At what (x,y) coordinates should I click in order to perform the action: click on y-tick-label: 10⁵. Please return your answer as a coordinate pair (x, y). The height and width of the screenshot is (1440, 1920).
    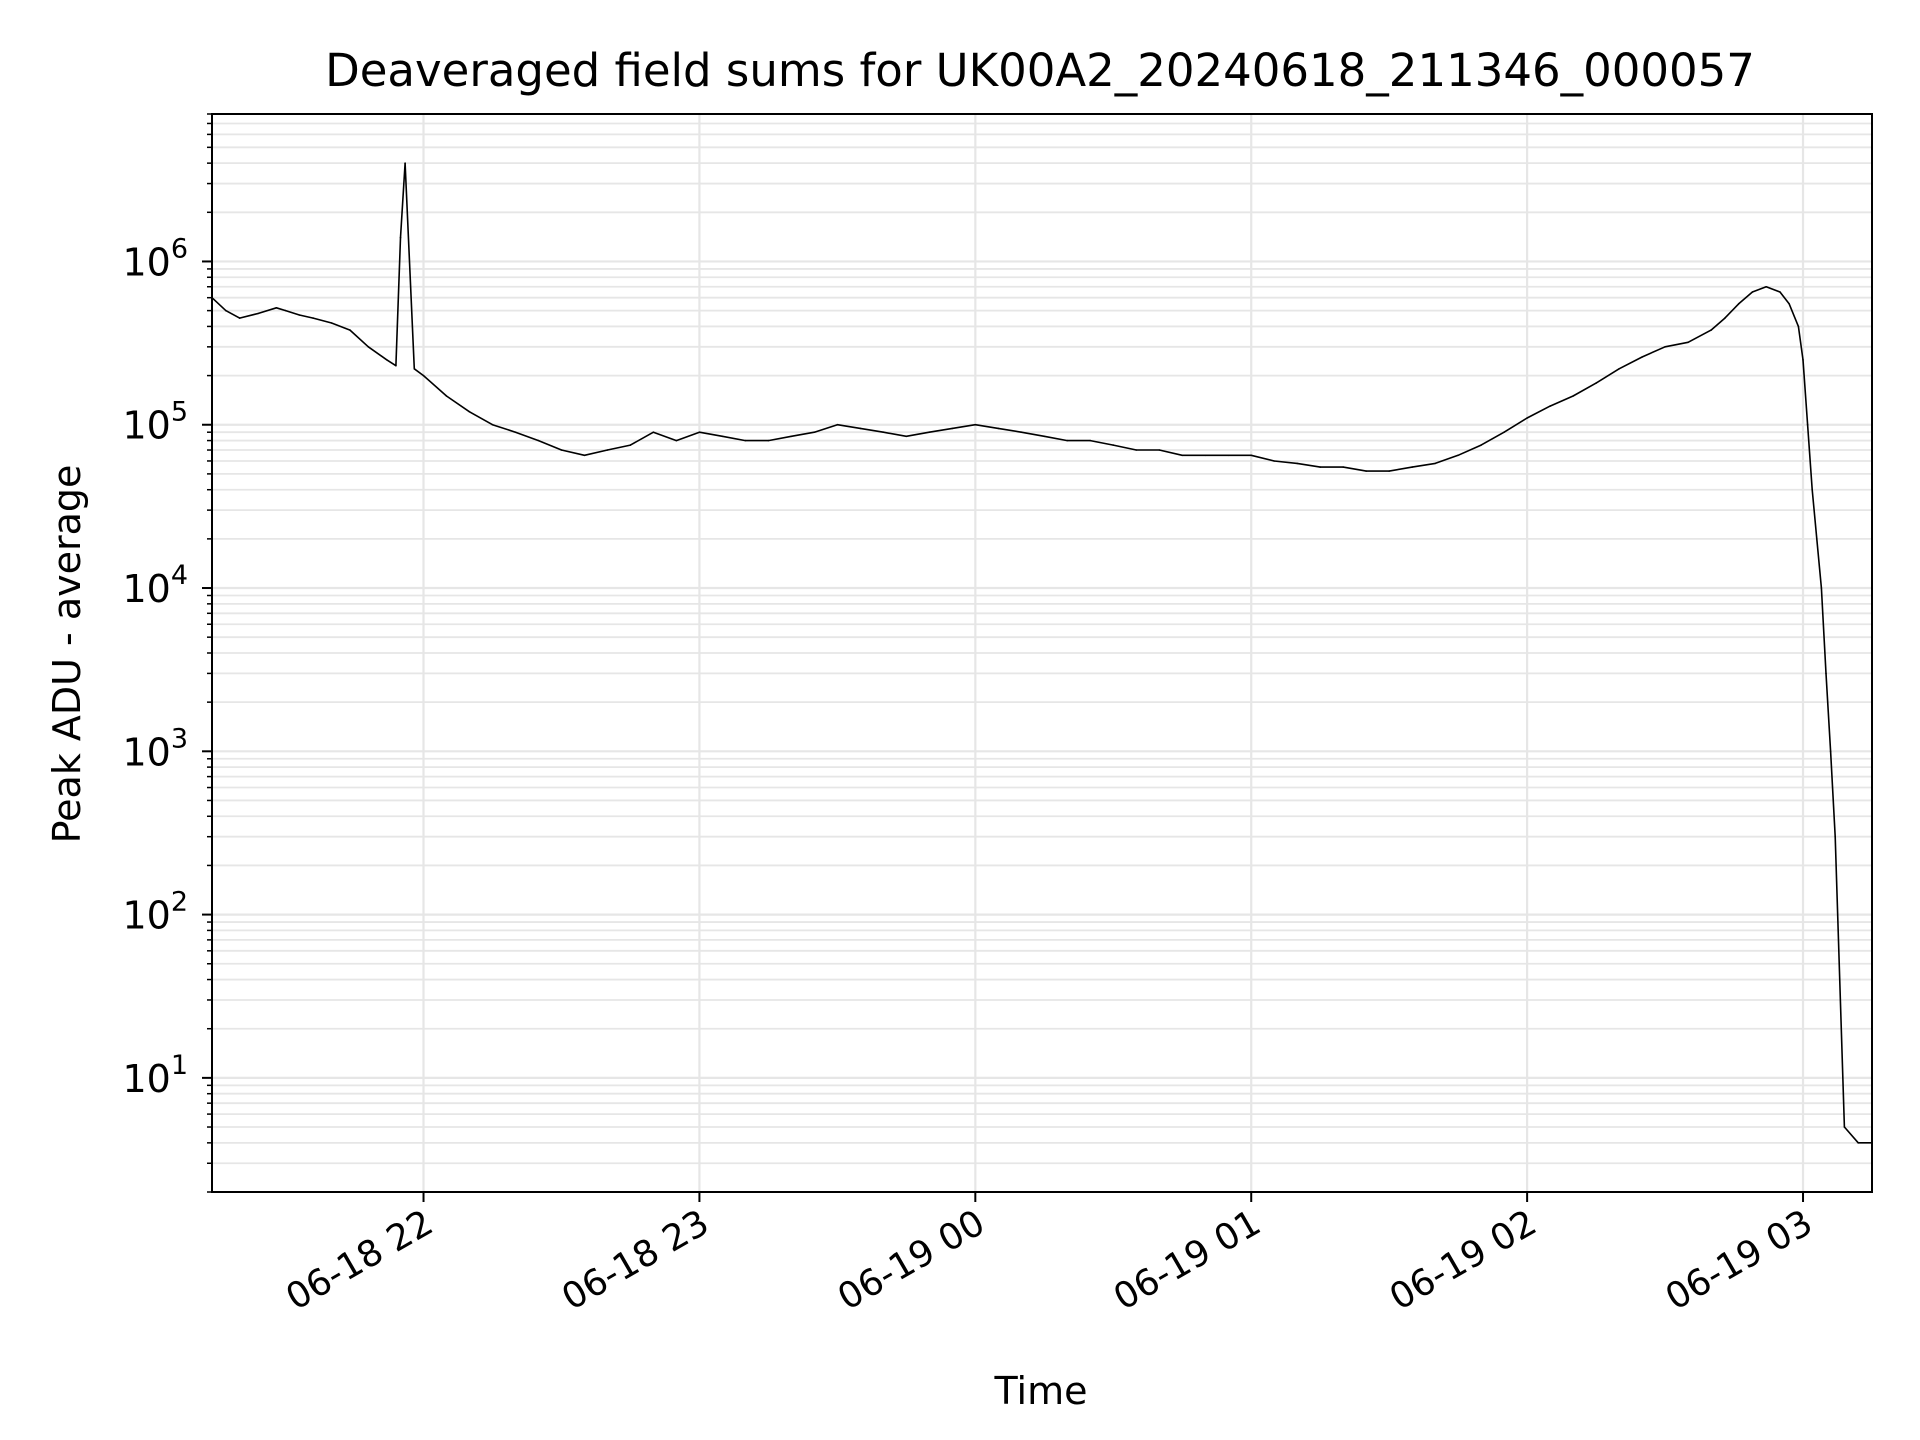
    Looking at the image, I should click on (155, 422).